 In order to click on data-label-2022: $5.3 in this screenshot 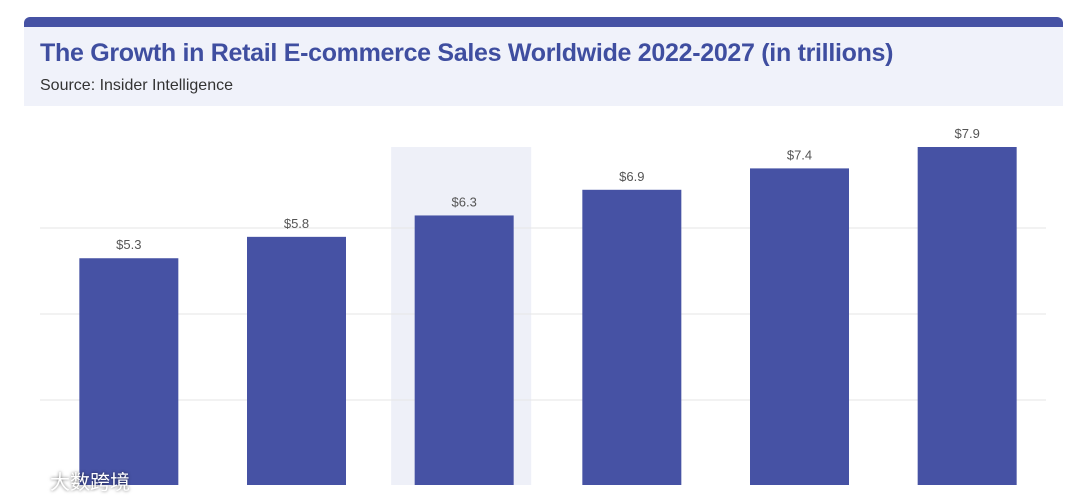, I will do `click(128, 244)`.